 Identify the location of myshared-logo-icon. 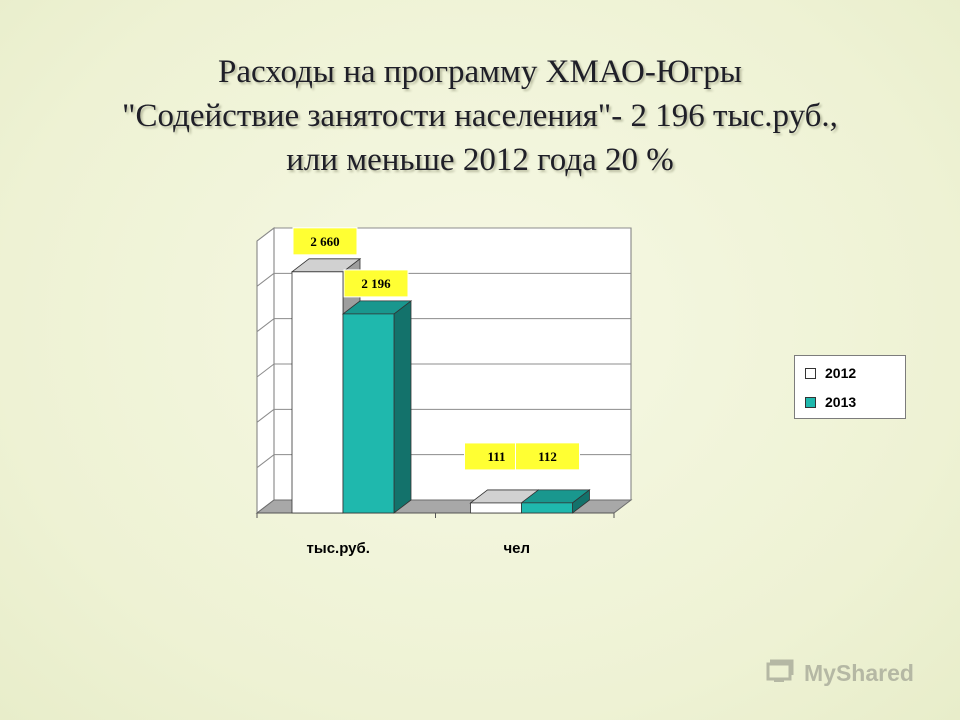
(780, 670).